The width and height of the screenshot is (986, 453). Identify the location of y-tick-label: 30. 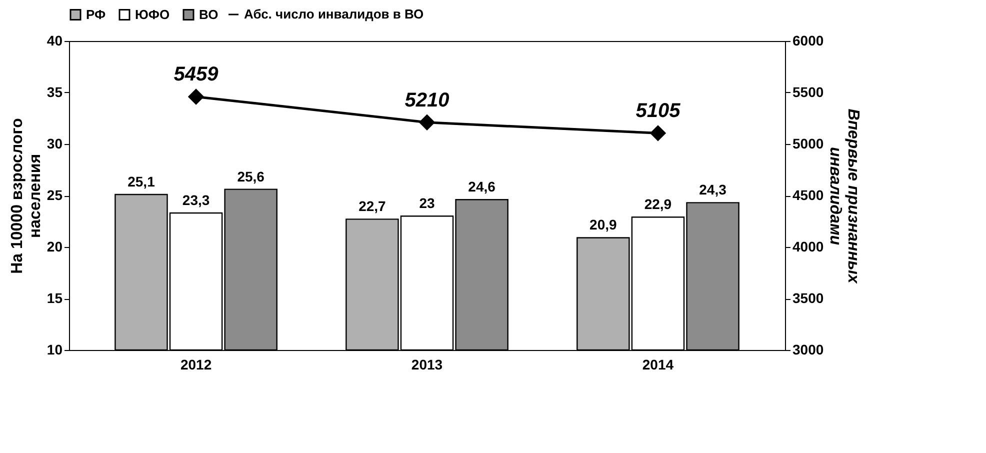
(54, 144).